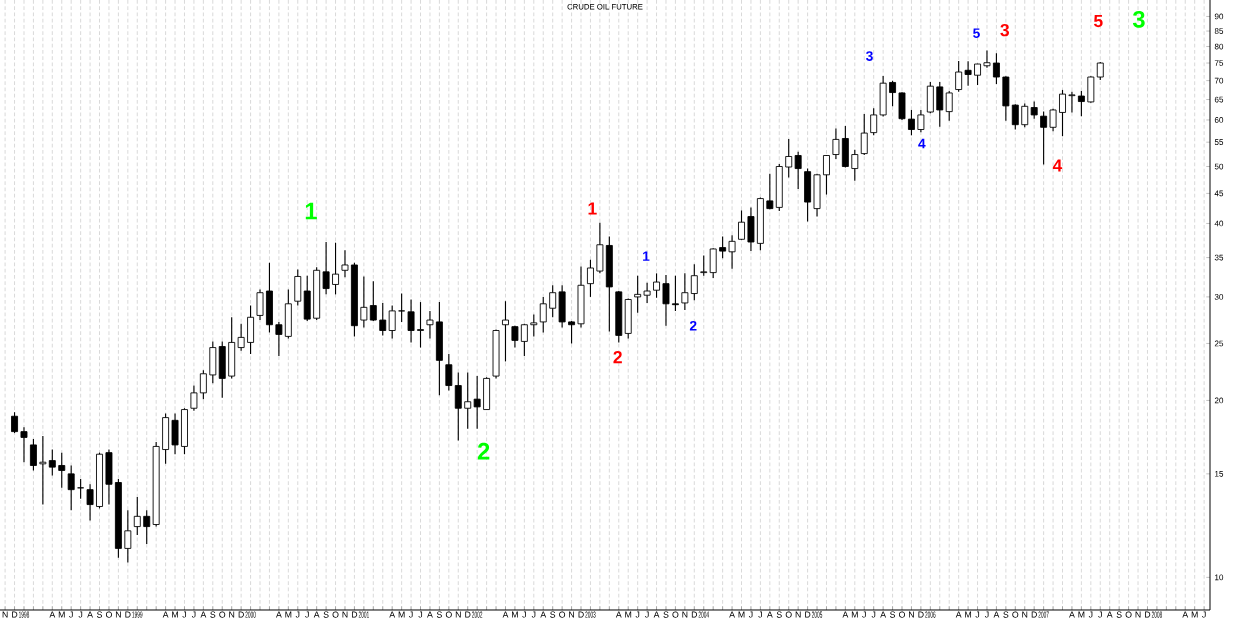 This screenshot has width=1250, height=636. I want to click on y-tick-label: 60, so click(1219, 120).